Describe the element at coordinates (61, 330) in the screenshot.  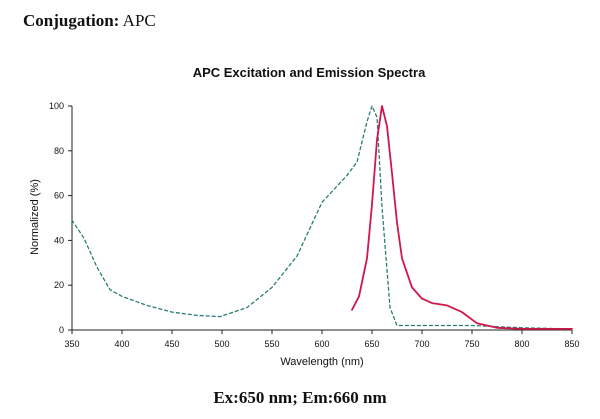
I see `y-tick-label: 0` at that location.